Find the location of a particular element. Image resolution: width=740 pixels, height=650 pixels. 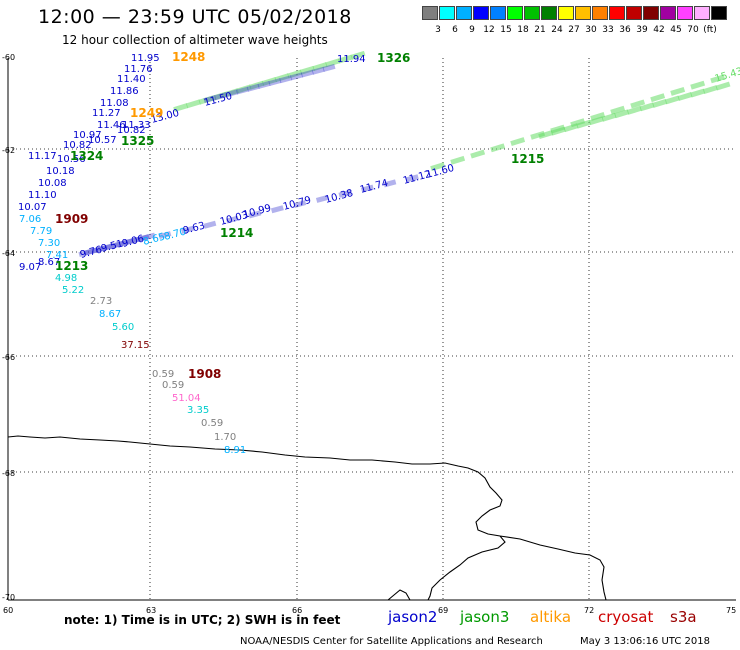

wave-height-value: 11.40 is located at coordinates (131, 79).